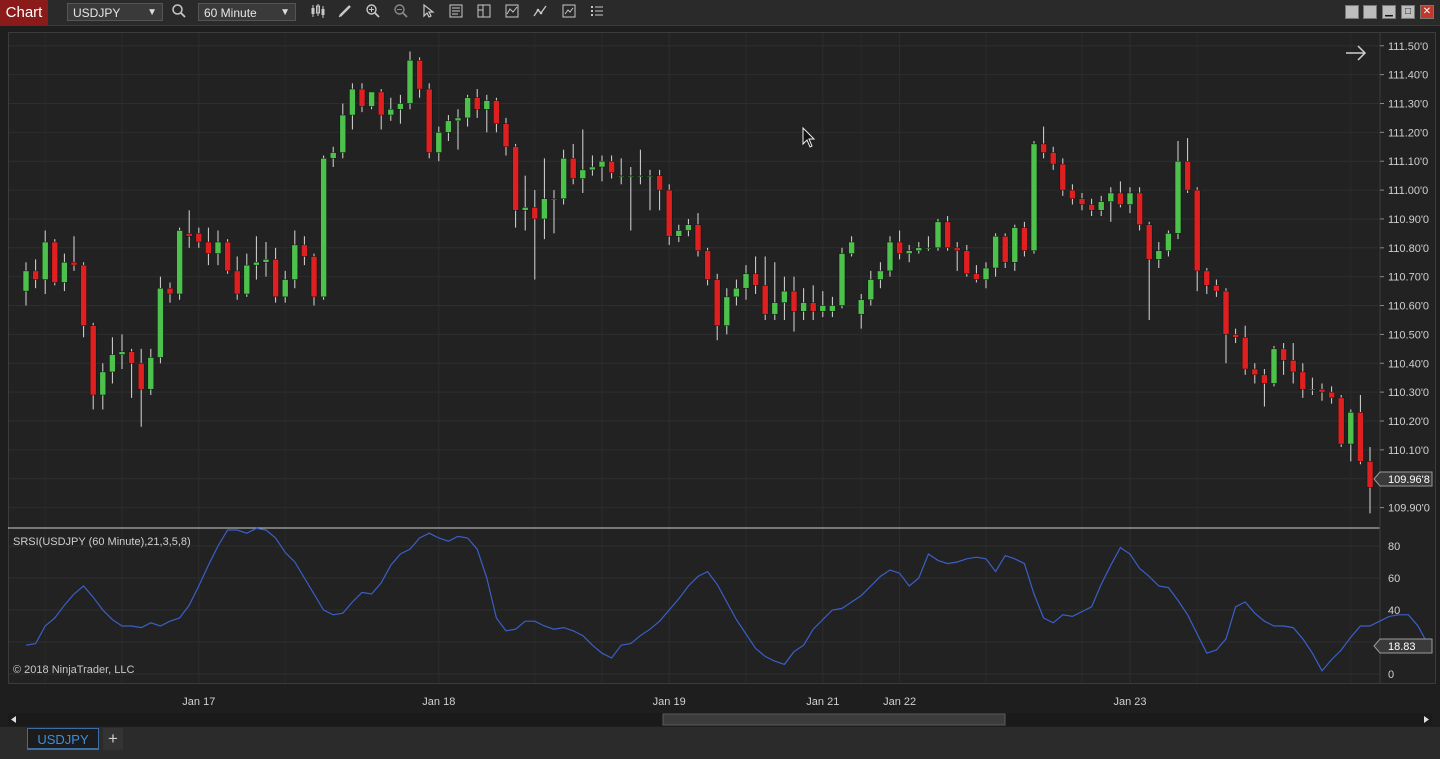 Image resolution: width=1440 pixels, height=759 pixels. I want to click on maximize-icon: □, so click(1408, 12).